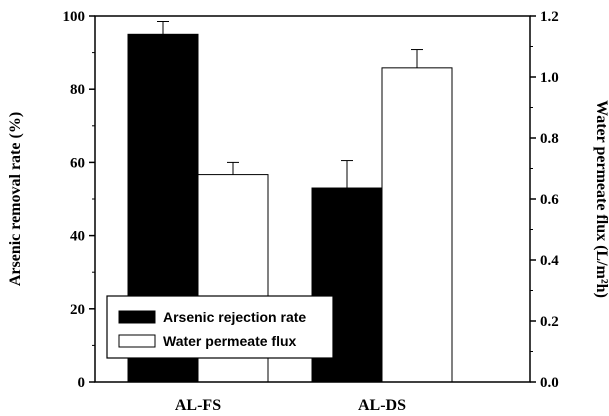 This screenshot has width=609, height=416. What do you see at coordinates (82, 383) in the screenshot?
I see `left-tick-label: 0` at bounding box center [82, 383].